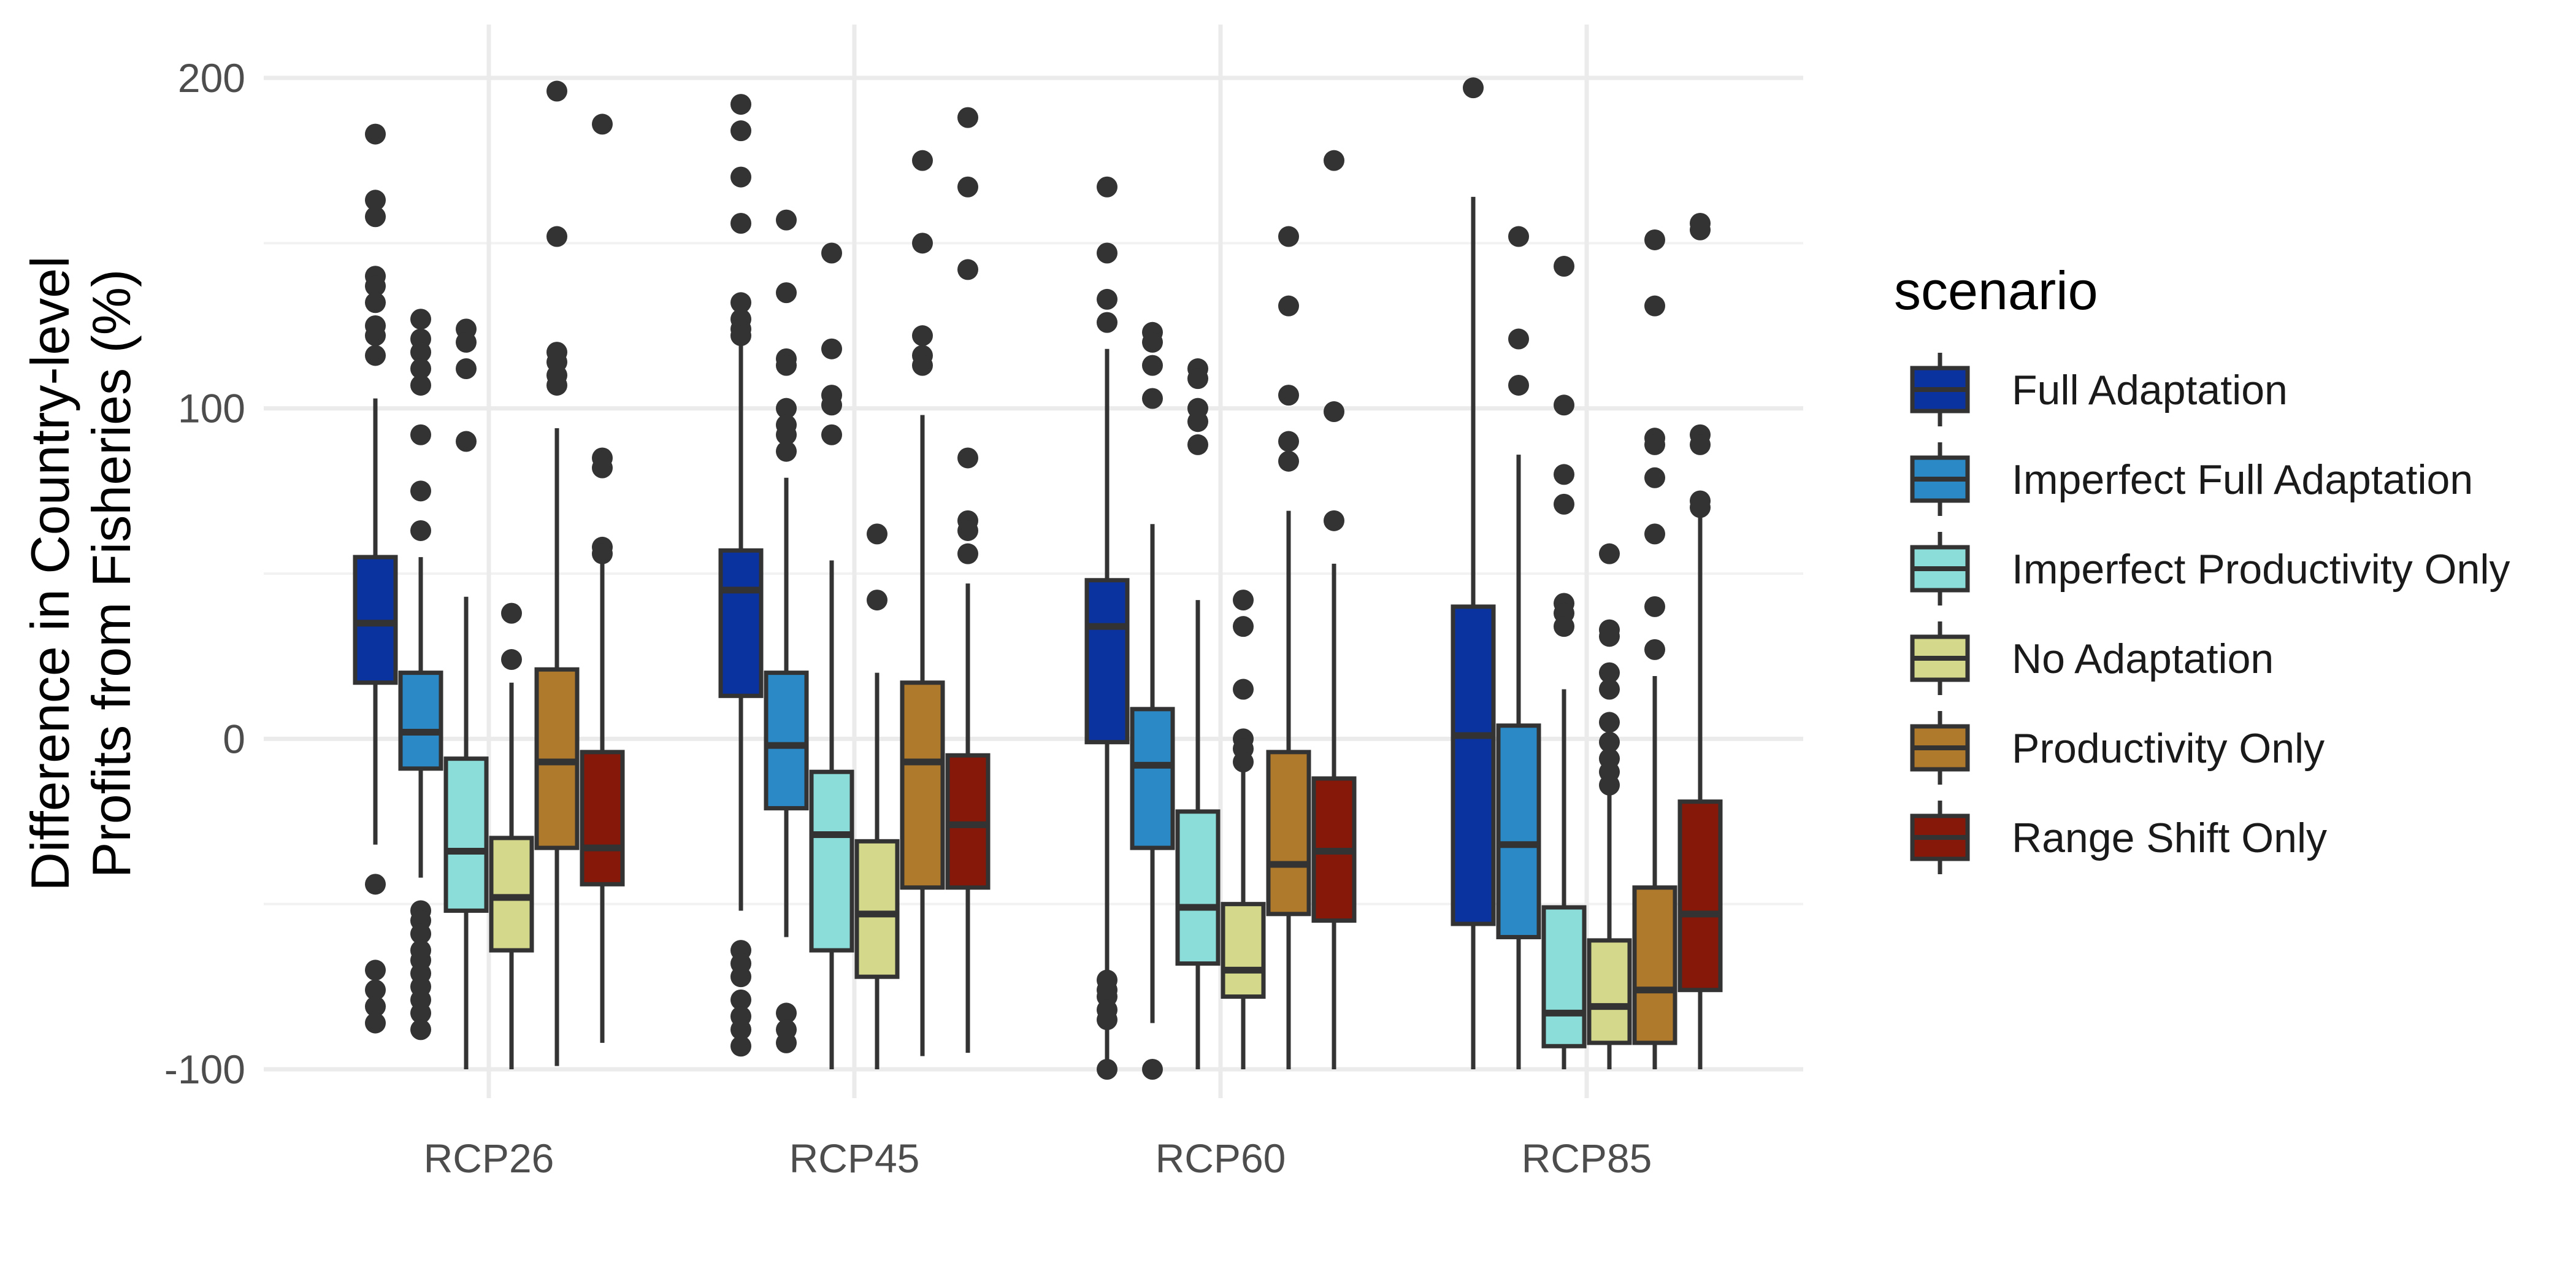  What do you see at coordinates (2242, 479) in the screenshot?
I see `legend-label: Imperfect Full Adaptation` at bounding box center [2242, 479].